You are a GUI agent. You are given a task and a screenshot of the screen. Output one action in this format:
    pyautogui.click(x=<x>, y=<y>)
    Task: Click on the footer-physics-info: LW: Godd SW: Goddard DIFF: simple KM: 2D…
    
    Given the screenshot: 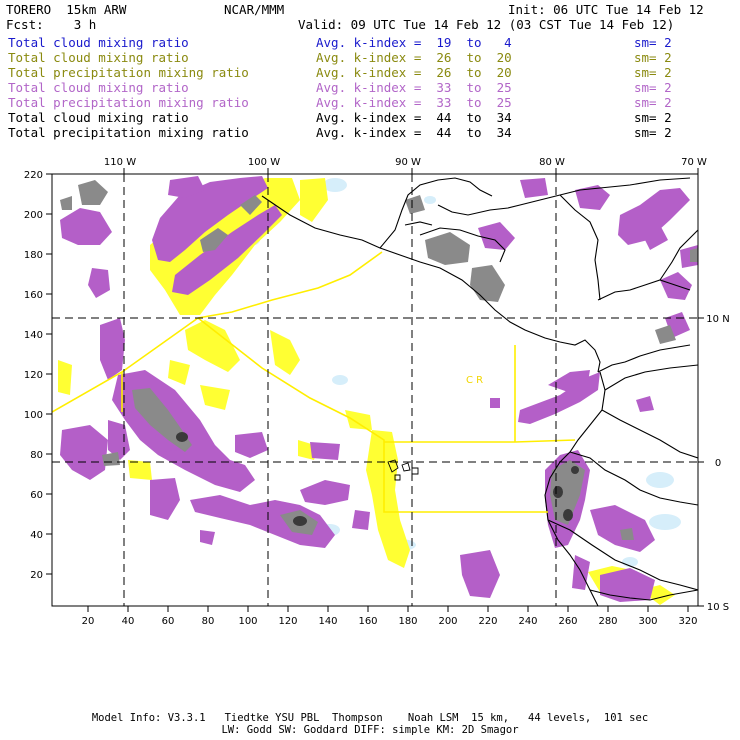 What is the action you would take?
    pyautogui.click(x=370, y=730)
    